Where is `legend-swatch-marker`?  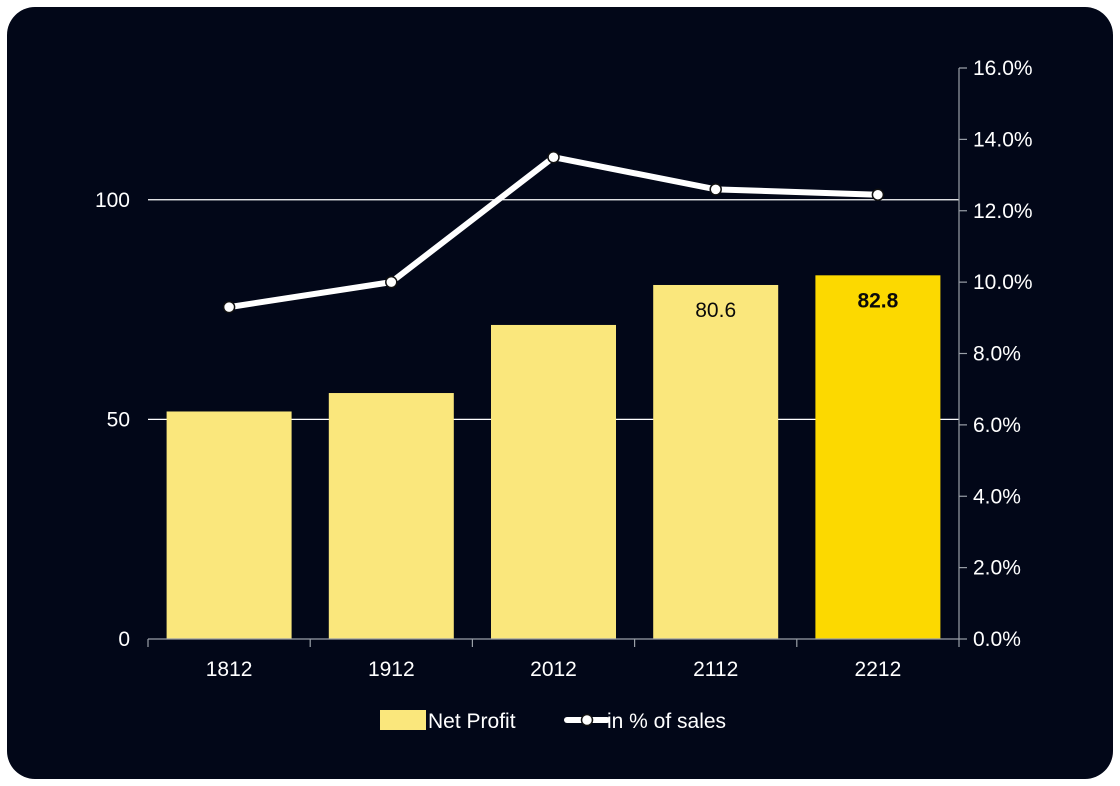 legend-swatch-marker is located at coordinates (587, 720).